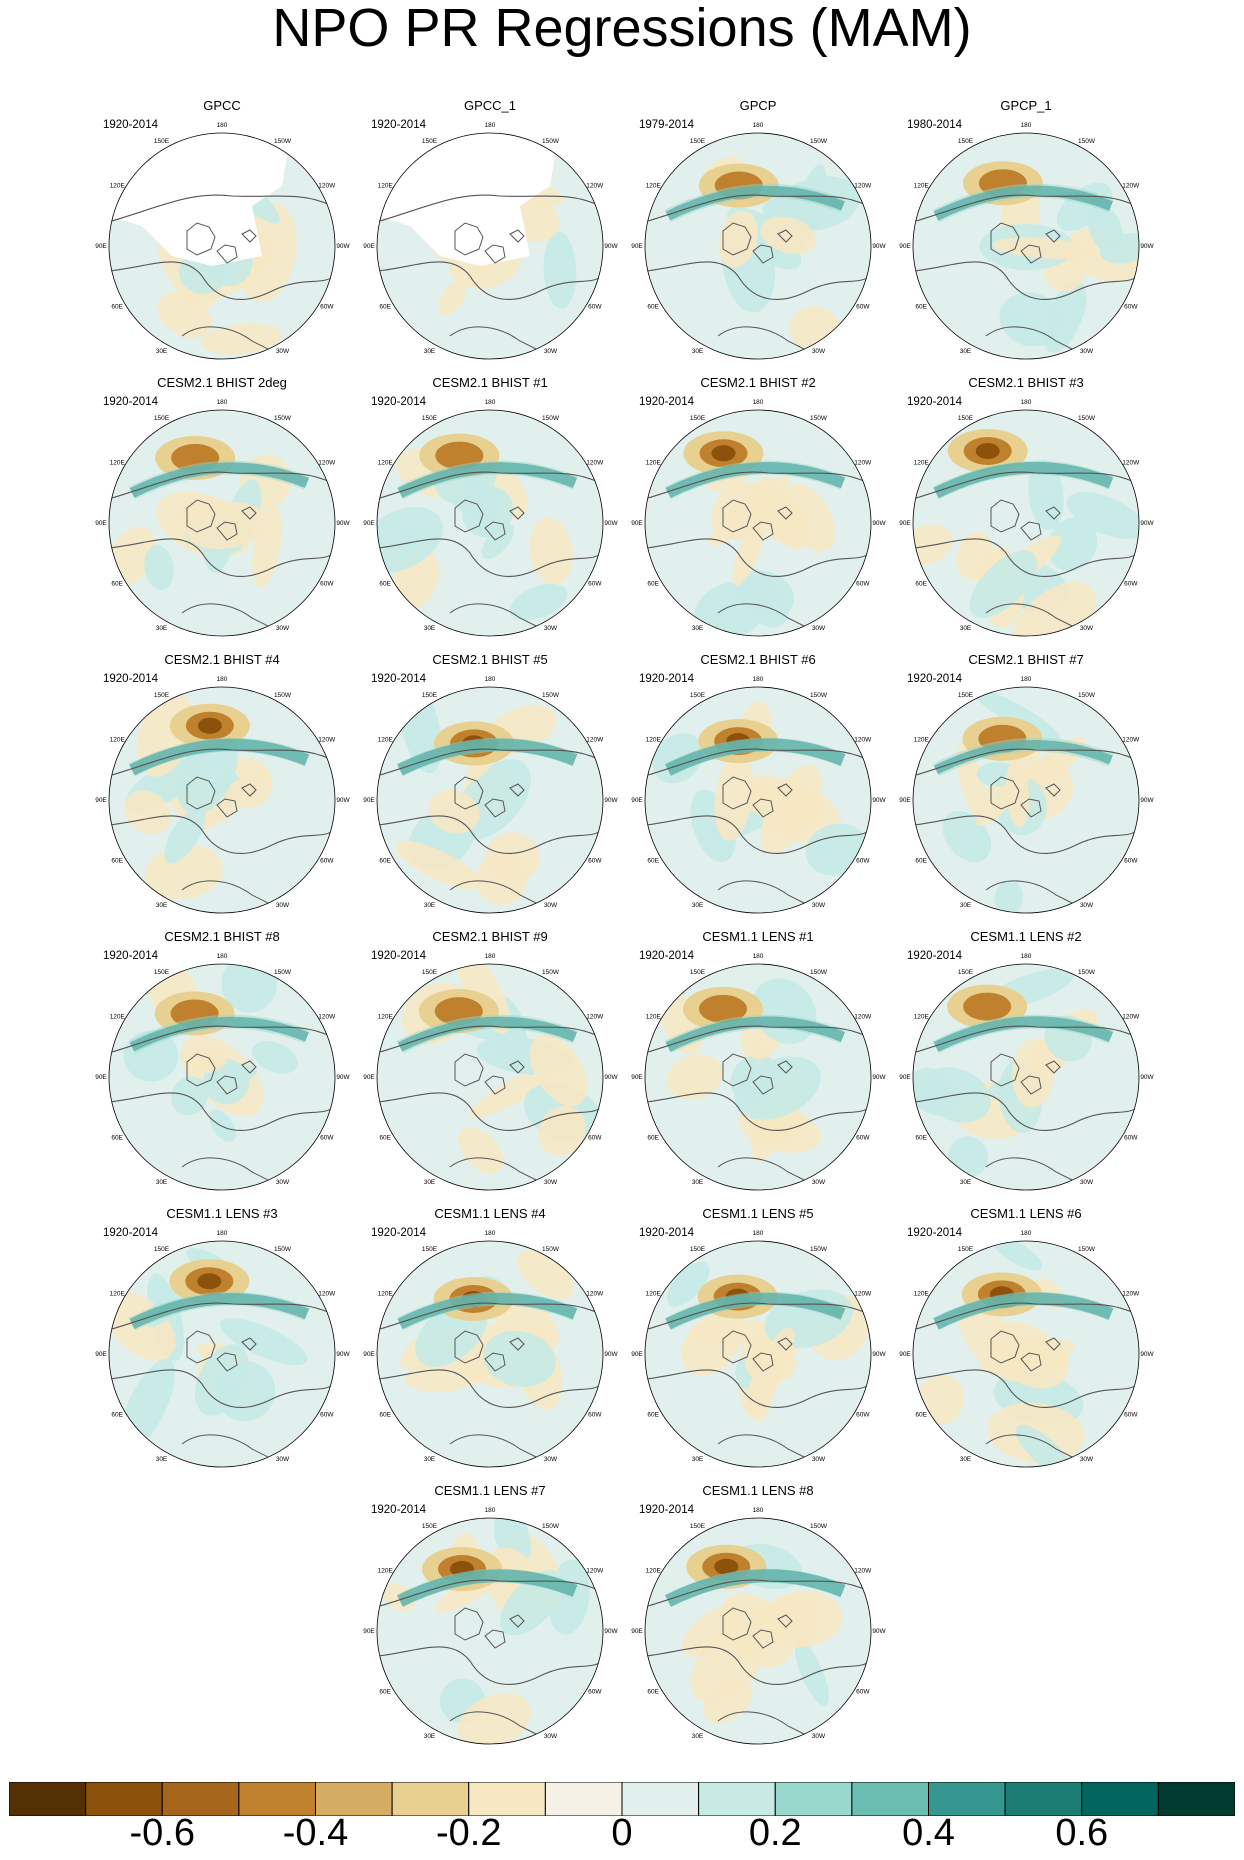 The height and width of the screenshot is (1860, 1244). I want to click on panel-title: CESM1.1 LENS #6, so click(1026, 1213).